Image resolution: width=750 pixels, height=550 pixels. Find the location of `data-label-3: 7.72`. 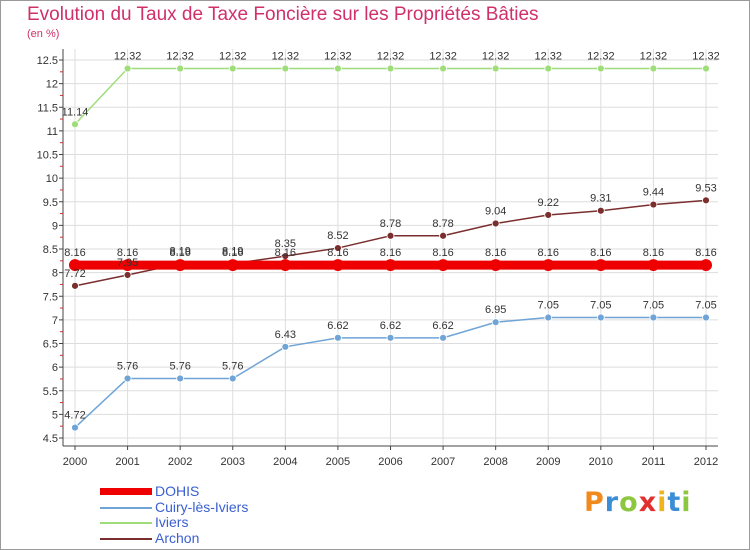

data-label-3: 7.72 is located at coordinates (74, 274).